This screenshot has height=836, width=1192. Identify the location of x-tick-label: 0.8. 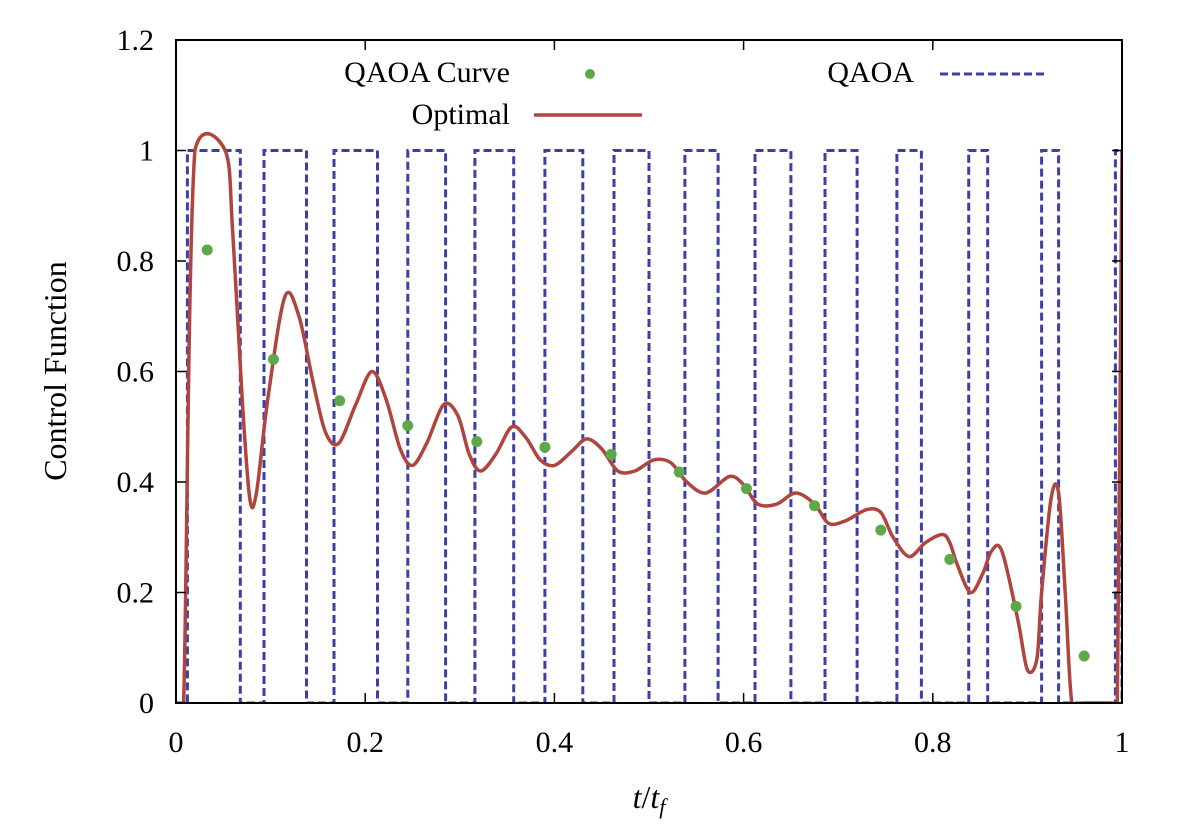
(933, 742).